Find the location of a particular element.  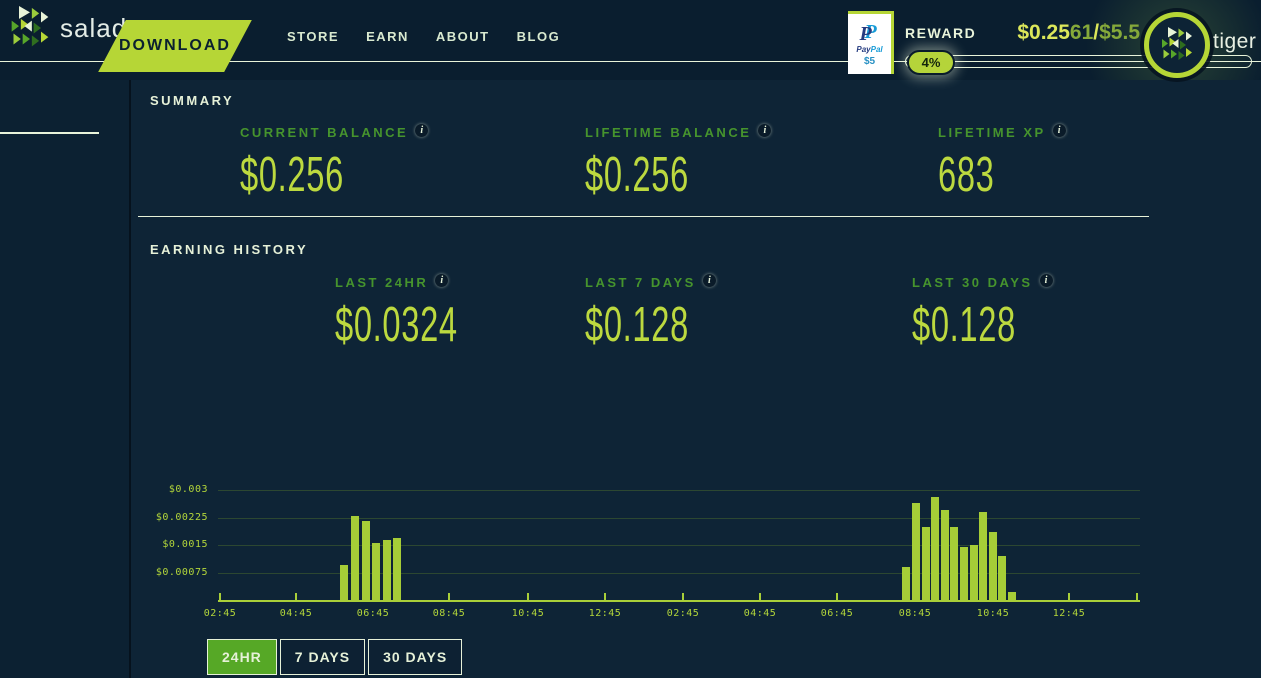

y-tick-label: $0.003 is located at coordinates (188, 489).